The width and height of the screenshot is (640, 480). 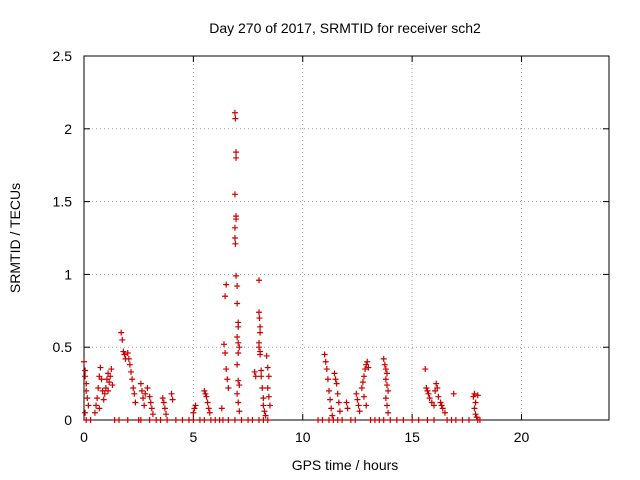 What do you see at coordinates (412, 437) in the screenshot?
I see `x-tick-label: 15` at bounding box center [412, 437].